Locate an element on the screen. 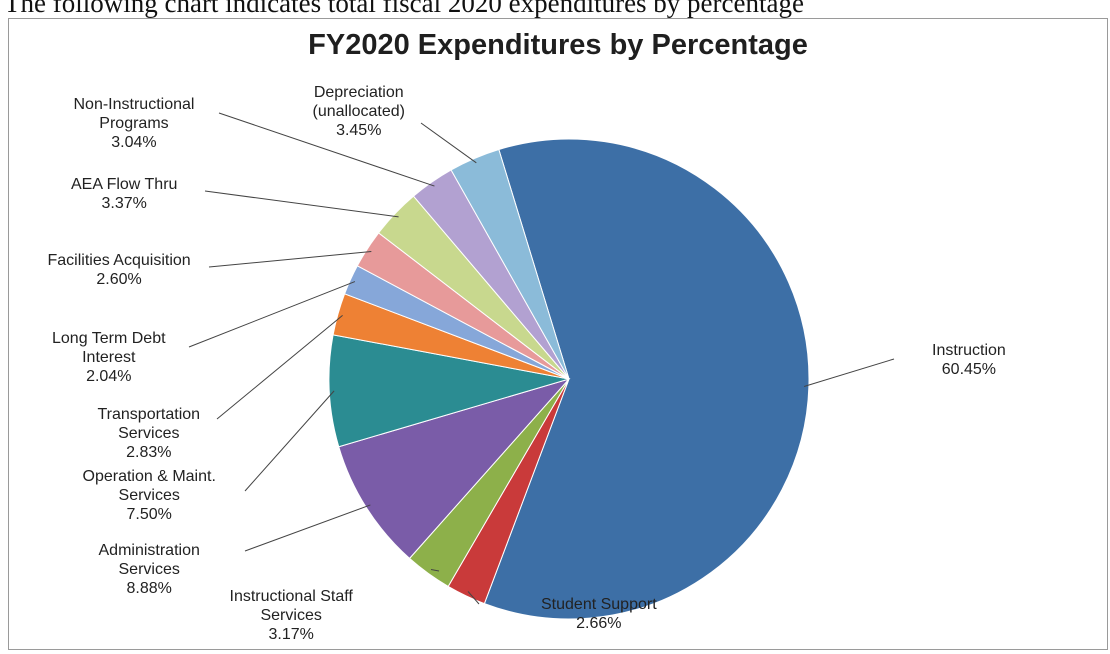 The width and height of the screenshot is (1110, 654). slice-label-value: 8.88% is located at coordinates (149, 588).